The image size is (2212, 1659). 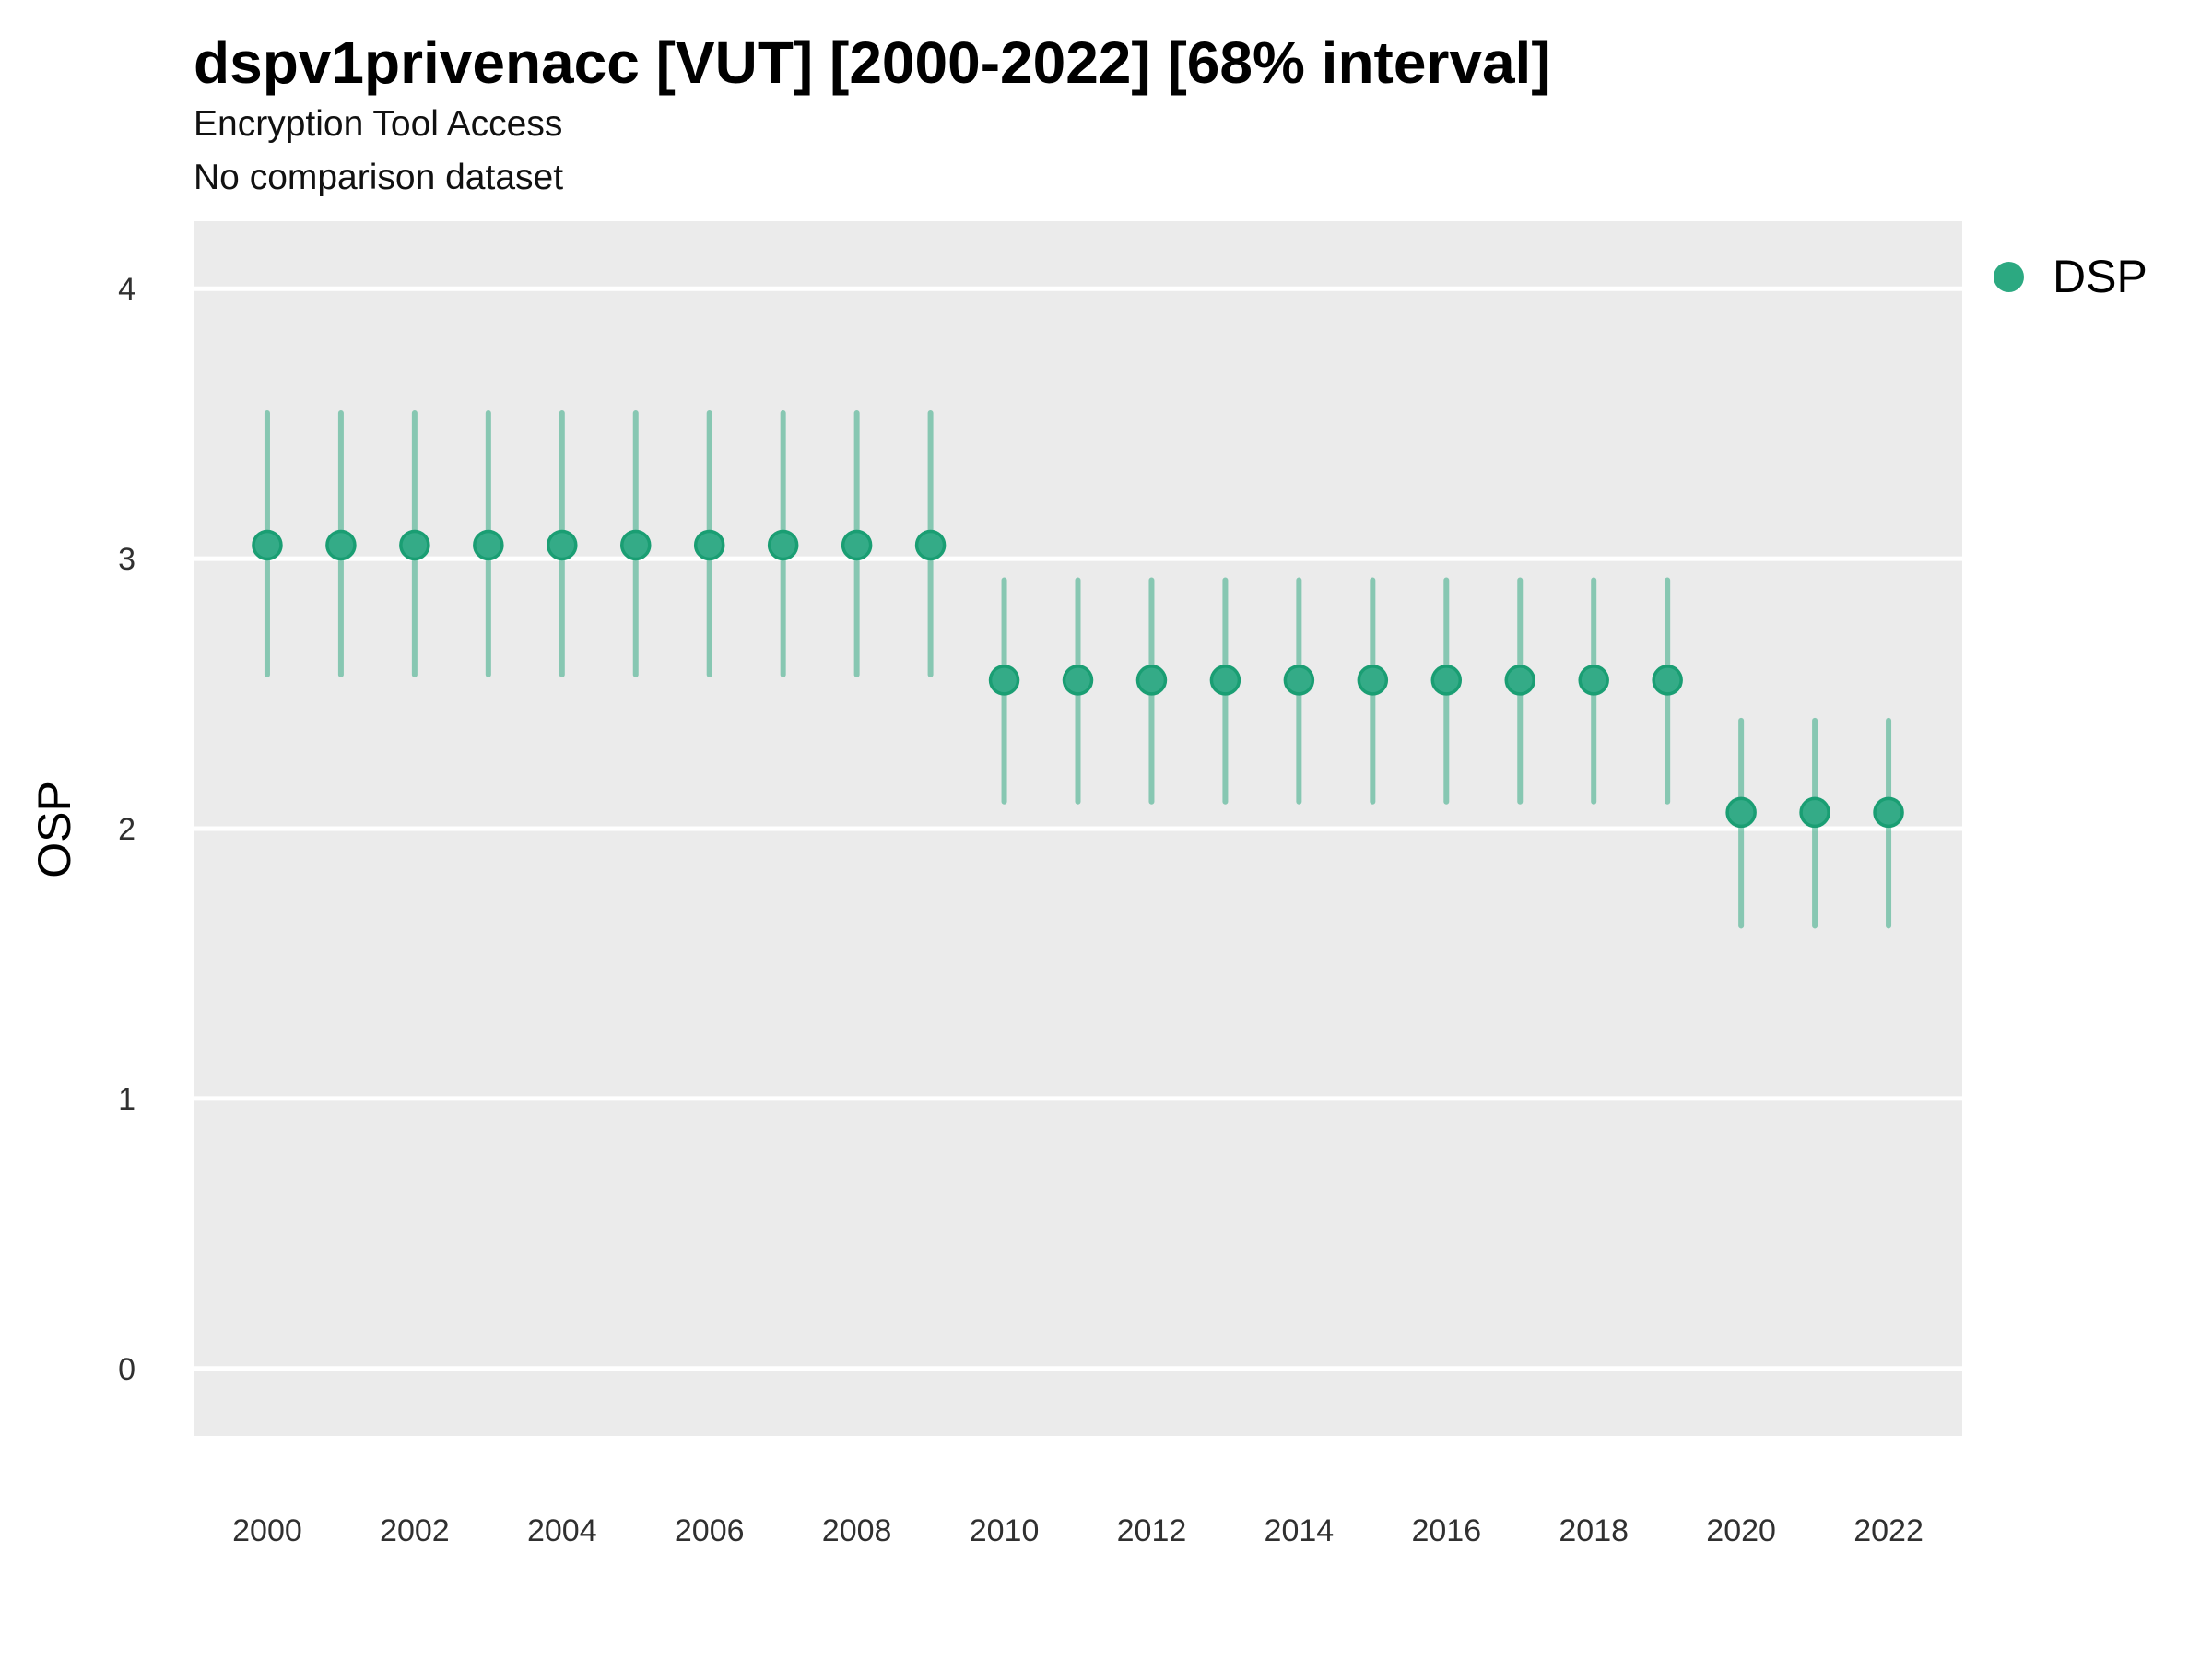 I want to click on x-tick-label: 2010, so click(x=1005, y=1530).